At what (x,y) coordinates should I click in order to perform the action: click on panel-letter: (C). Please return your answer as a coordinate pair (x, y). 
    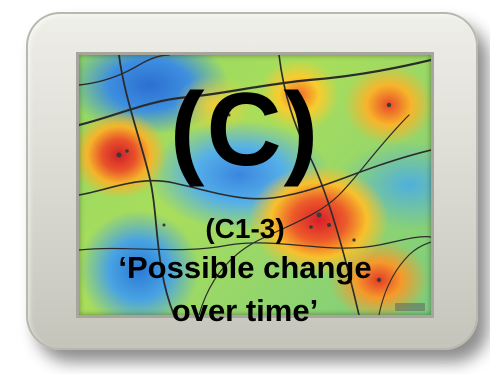
    Looking at the image, I should click on (245, 130).